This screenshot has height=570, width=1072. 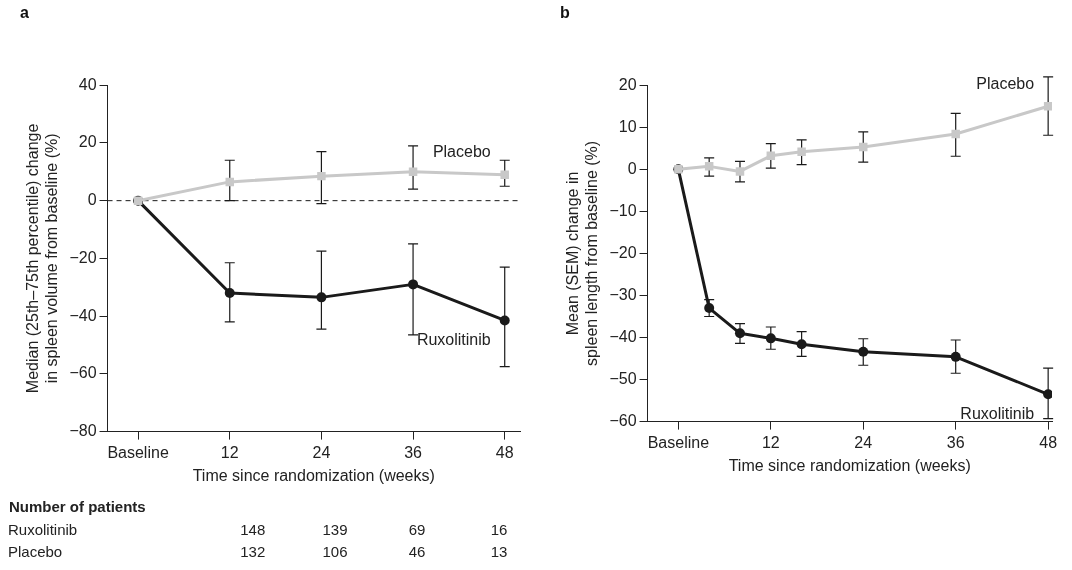 I want to click on text: 46, so click(x=417, y=551).